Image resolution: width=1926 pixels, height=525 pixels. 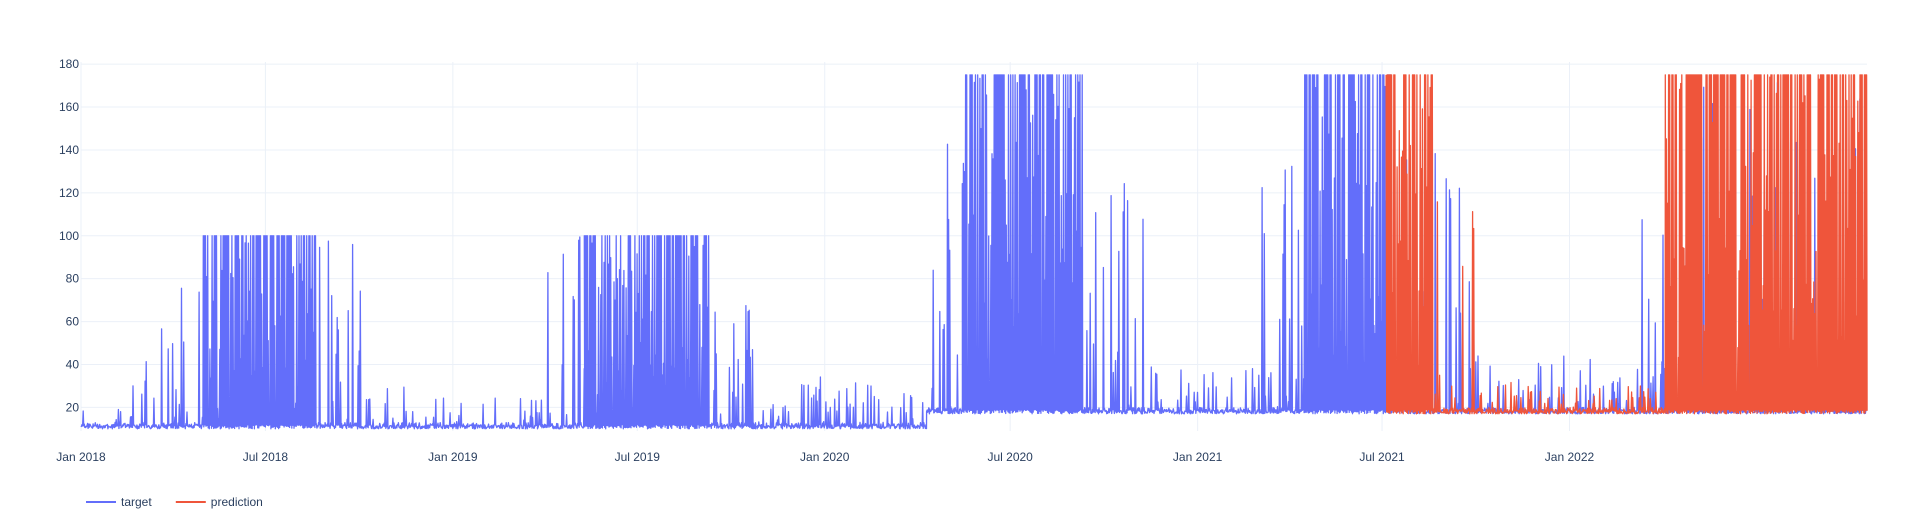 What do you see at coordinates (81, 457) in the screenshot?
I see `x-tick-label: Jan 2018` at bounding box center [81, 457].